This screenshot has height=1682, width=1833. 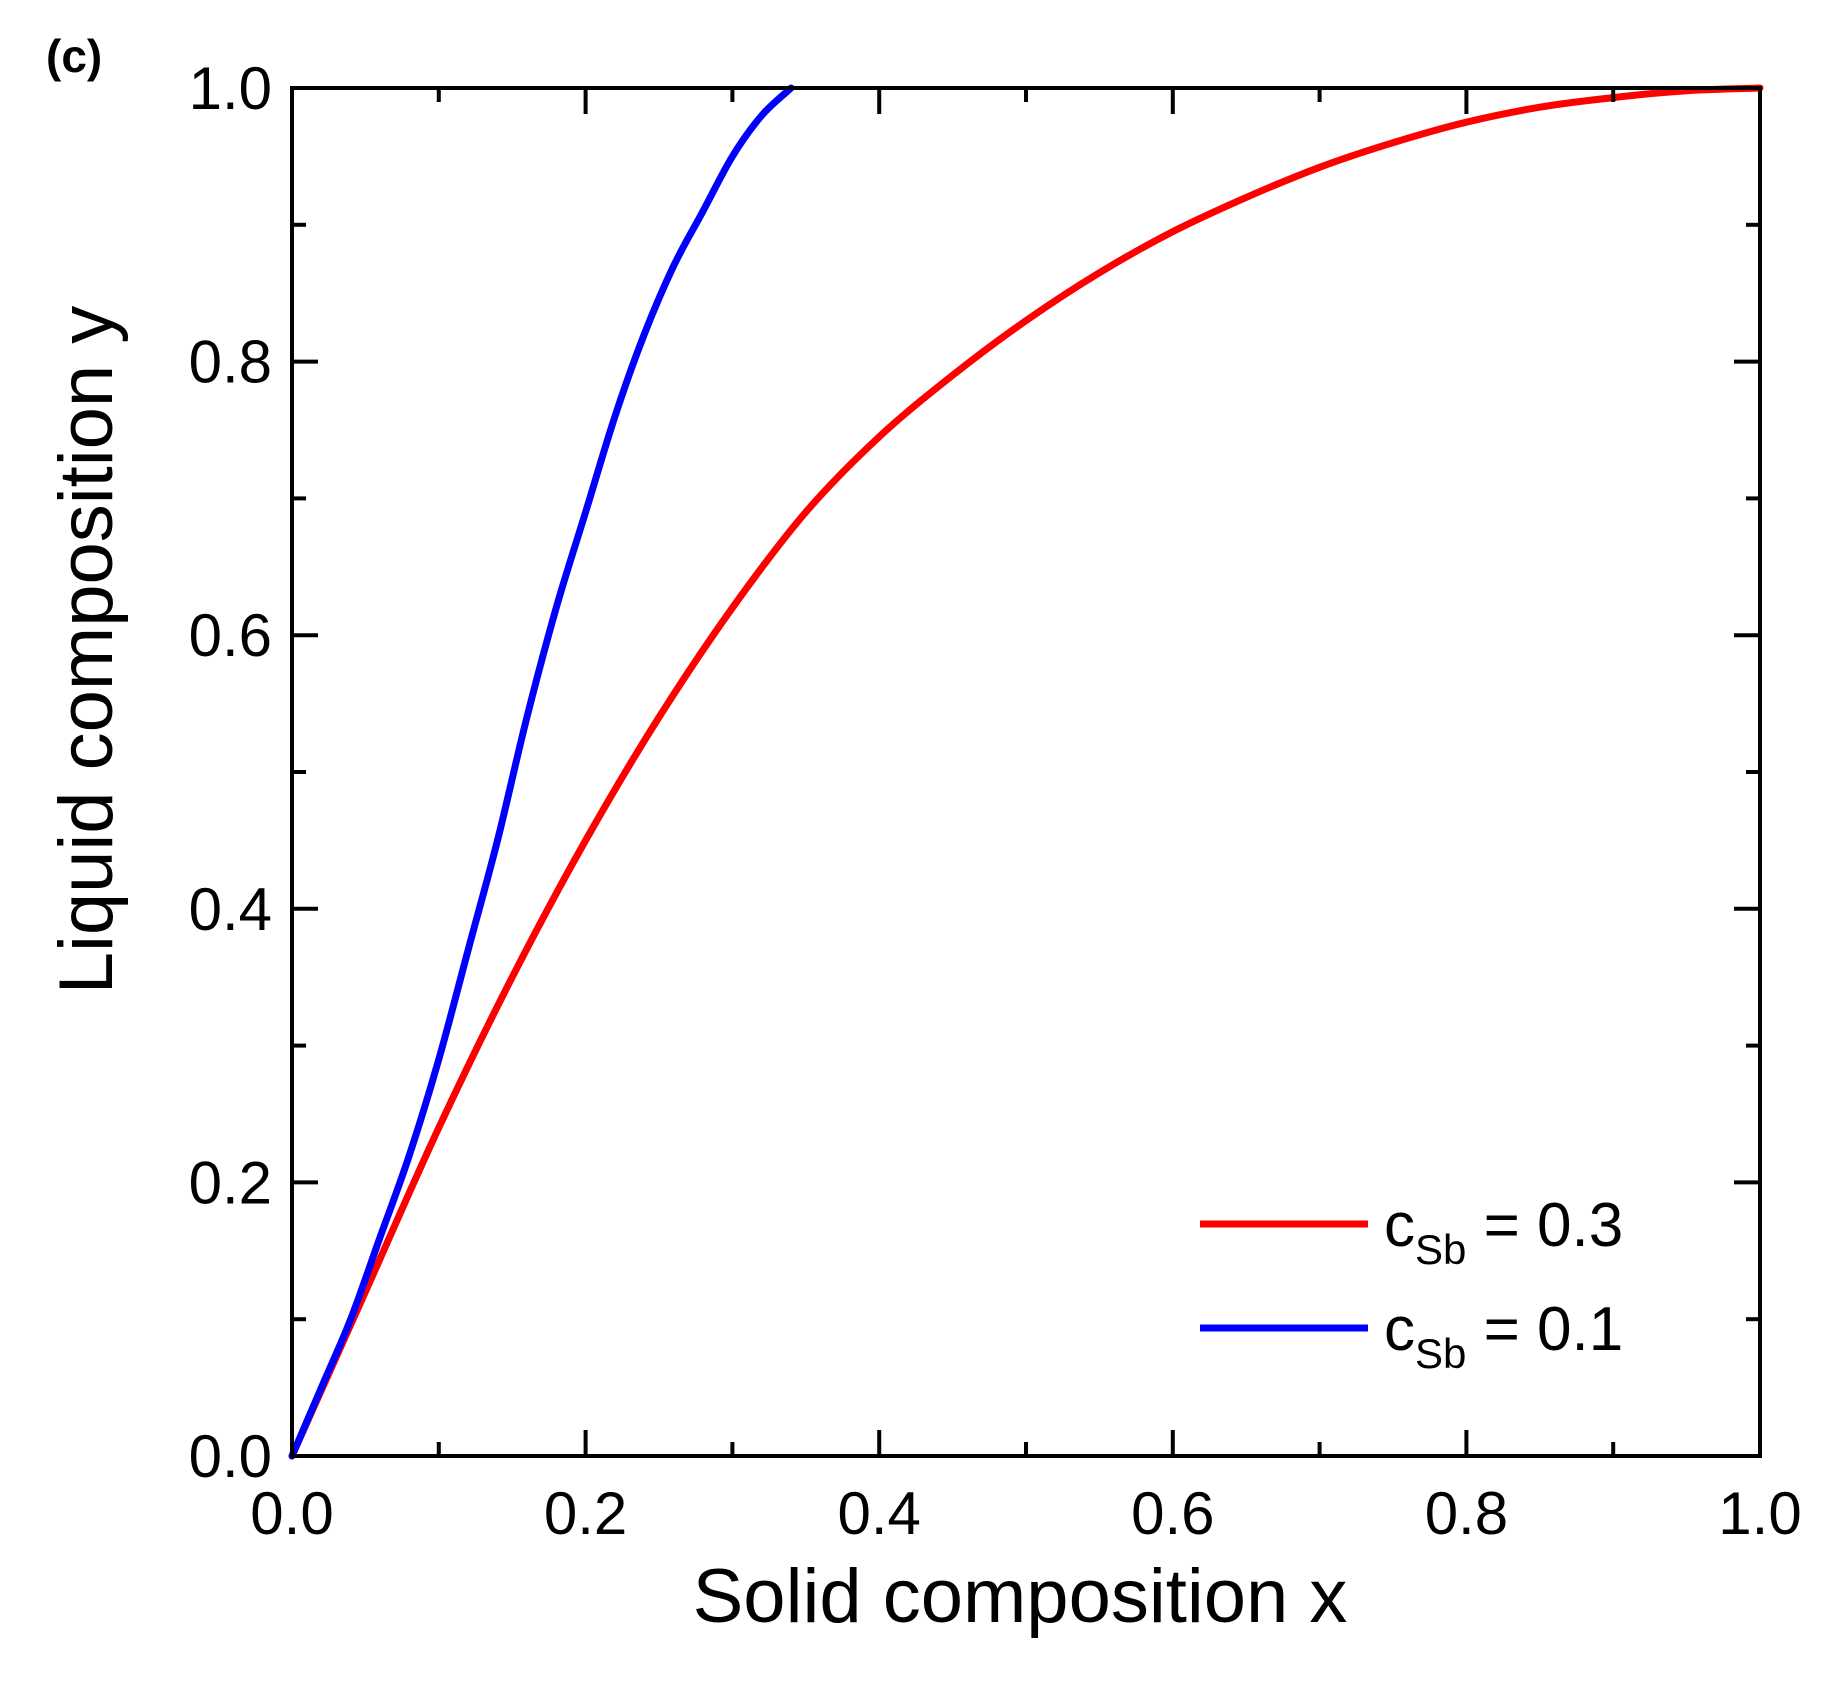 I want to click on y-tick-label: 0.8, so click(x=230, y=362).